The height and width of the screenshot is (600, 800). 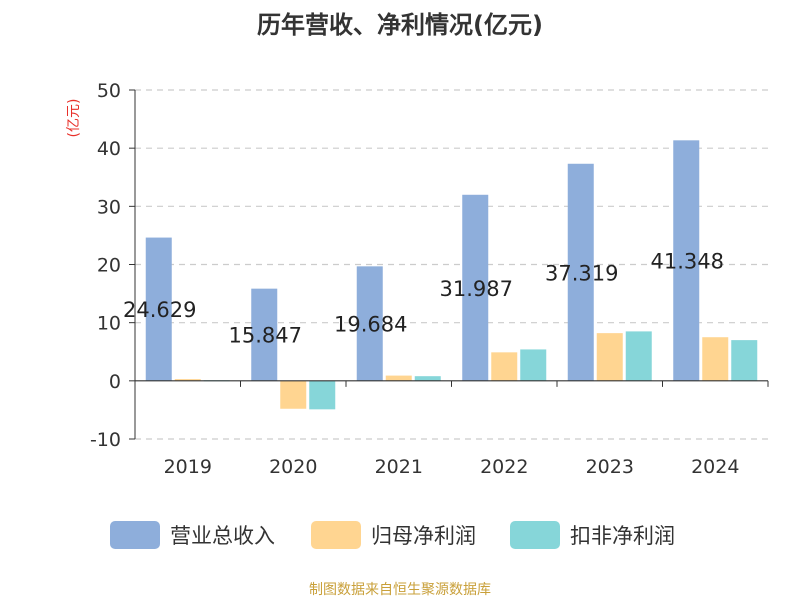 I want to click on data-label: 37.319, so click(x=581, y=273).